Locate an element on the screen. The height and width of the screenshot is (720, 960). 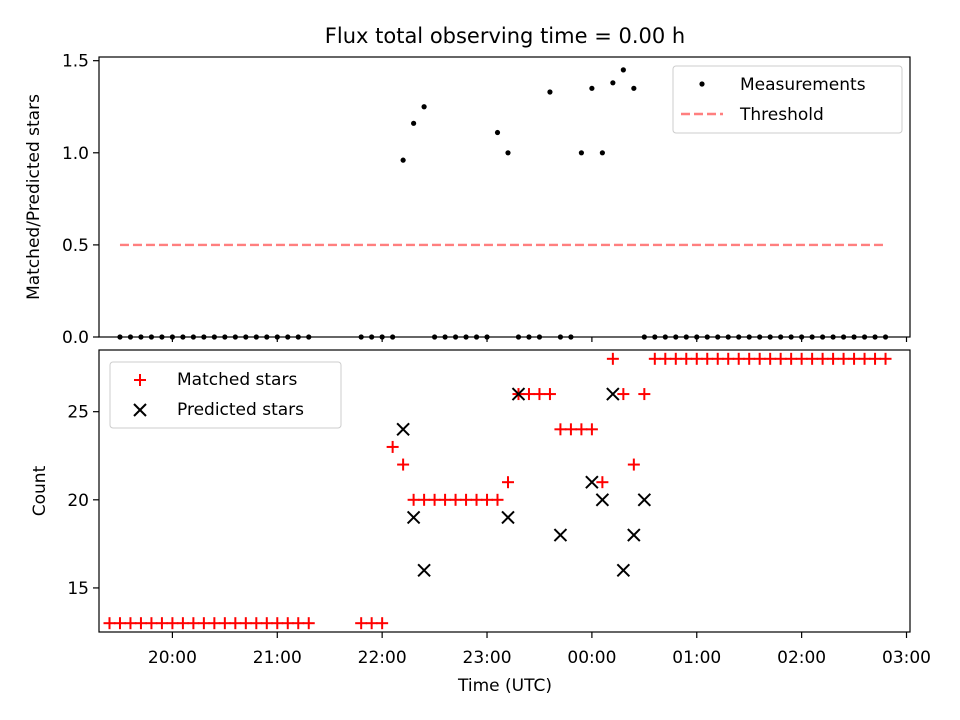
legend-measurements-label: Measurements is located at coordinates (803, 85).